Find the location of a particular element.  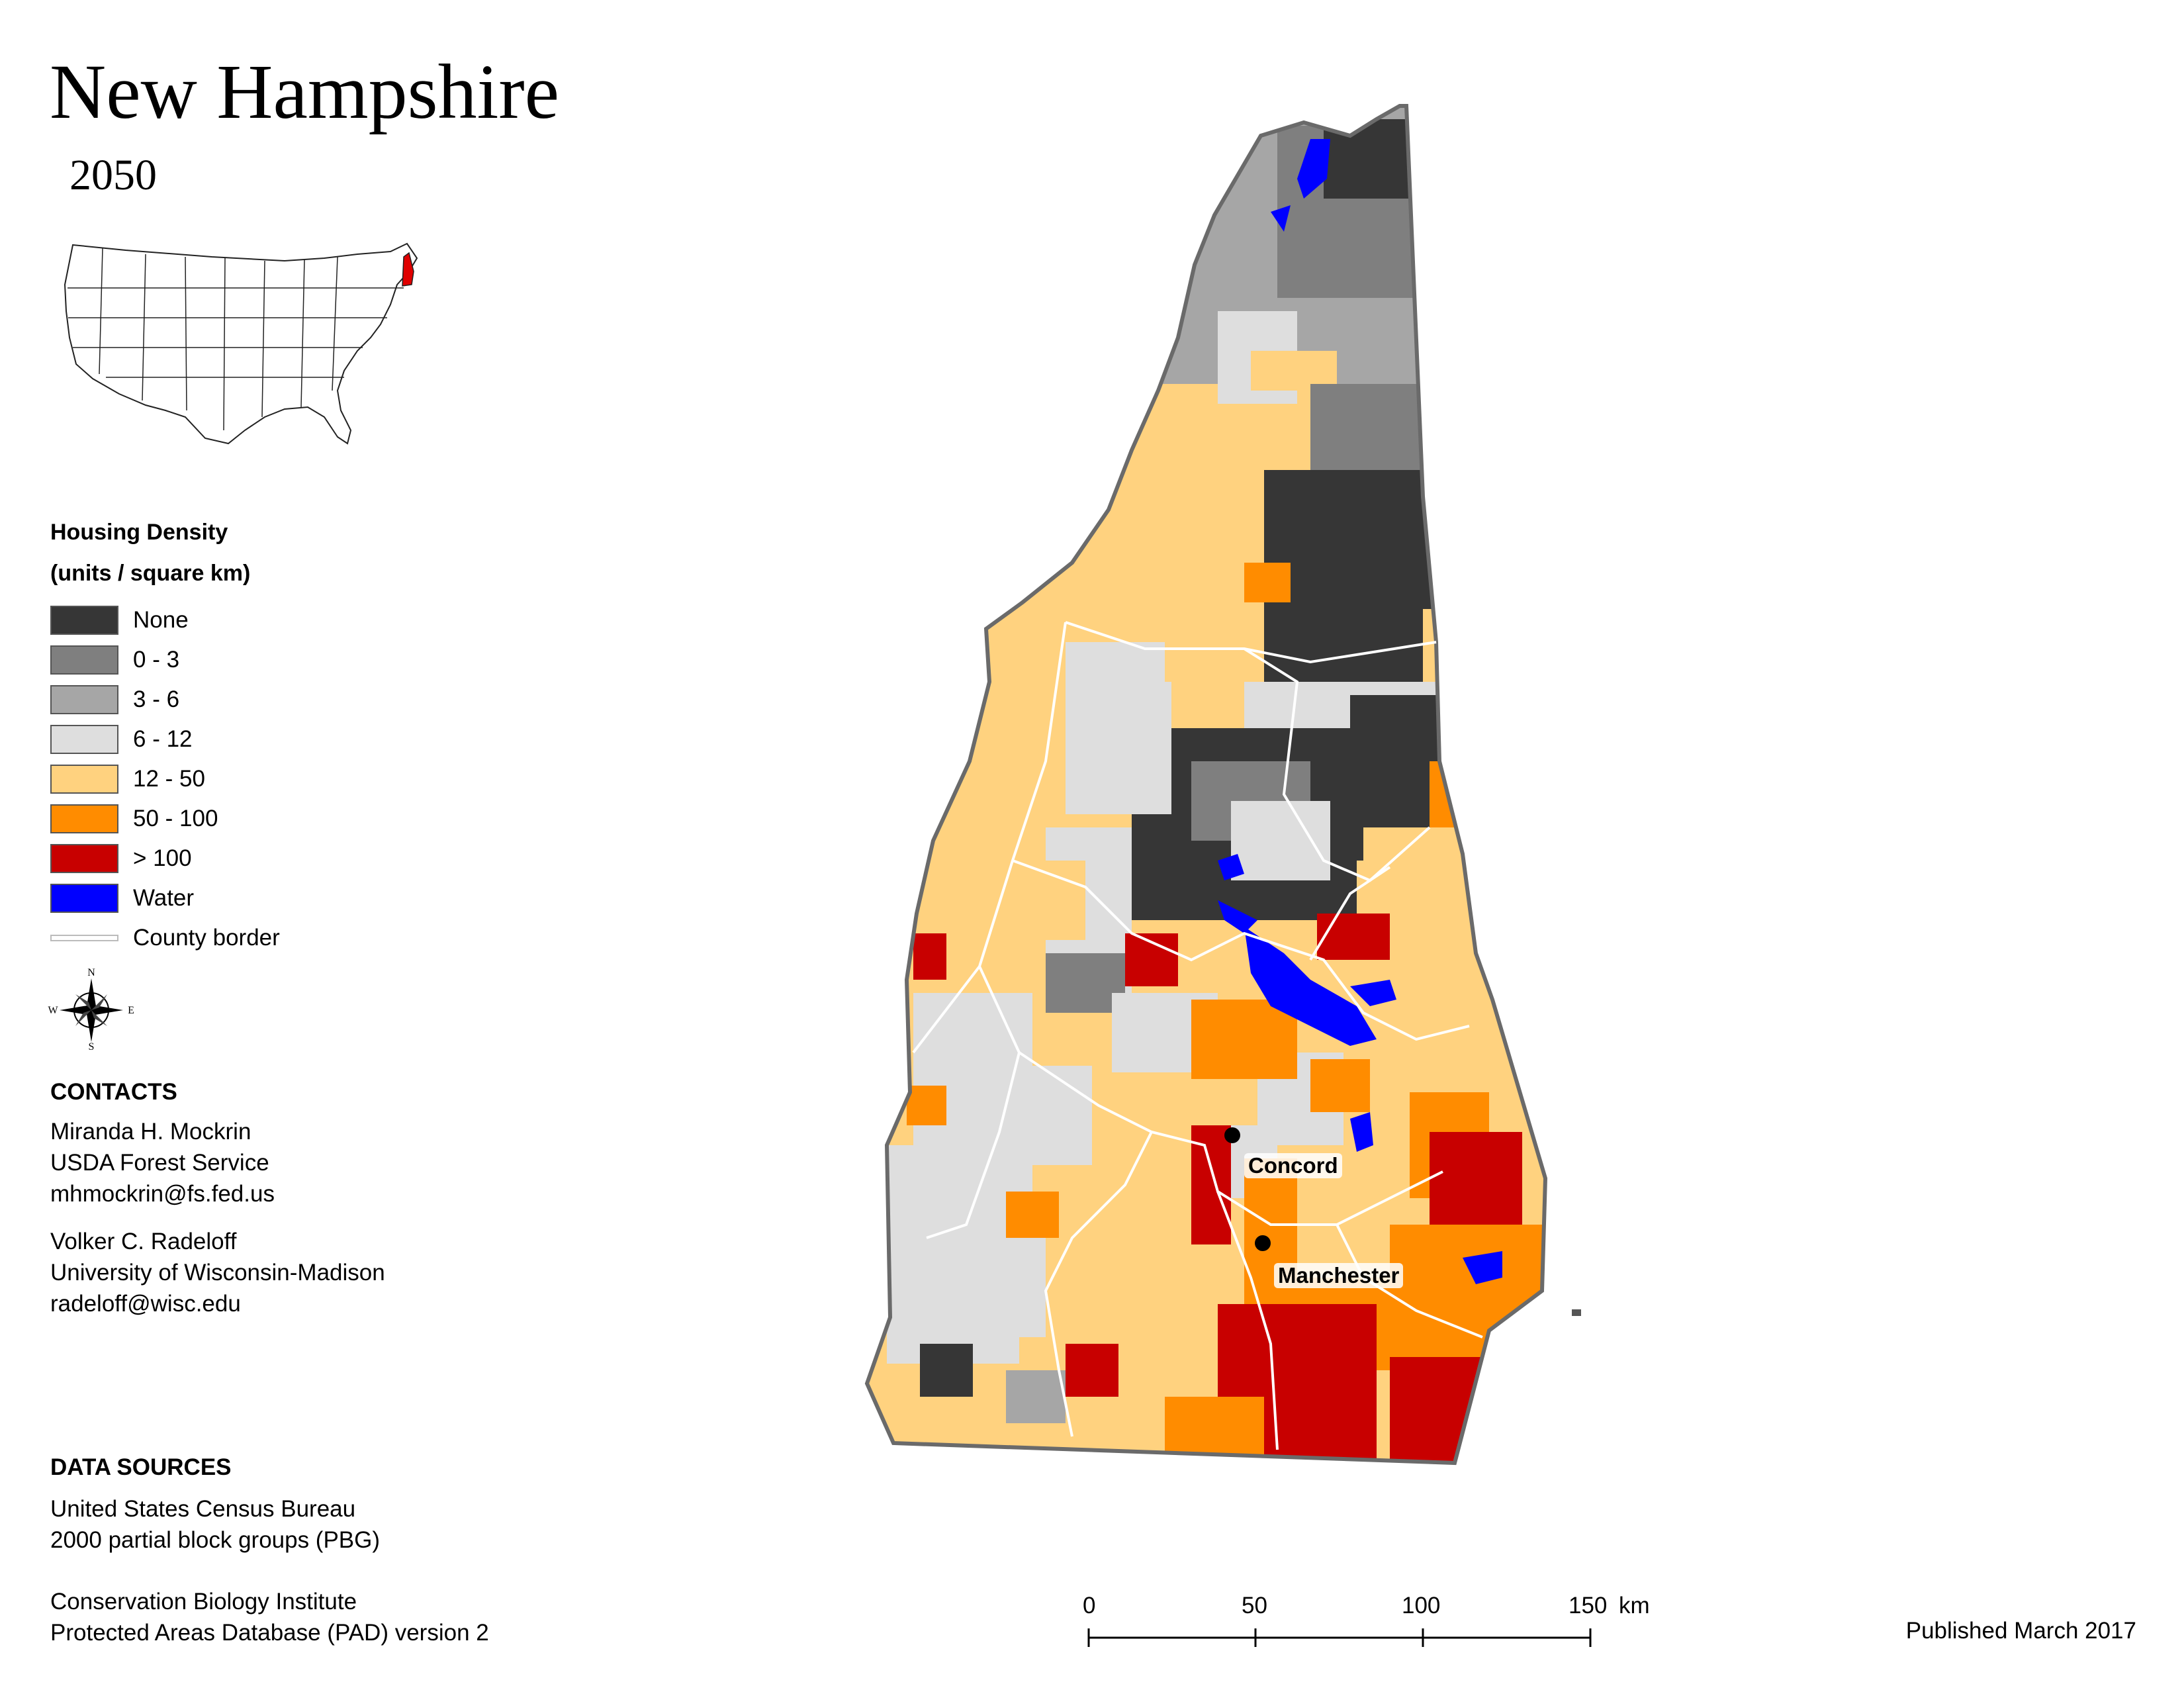

contact-1-name: Miranda H. Mockrin is located at coordinates (150, 1132).